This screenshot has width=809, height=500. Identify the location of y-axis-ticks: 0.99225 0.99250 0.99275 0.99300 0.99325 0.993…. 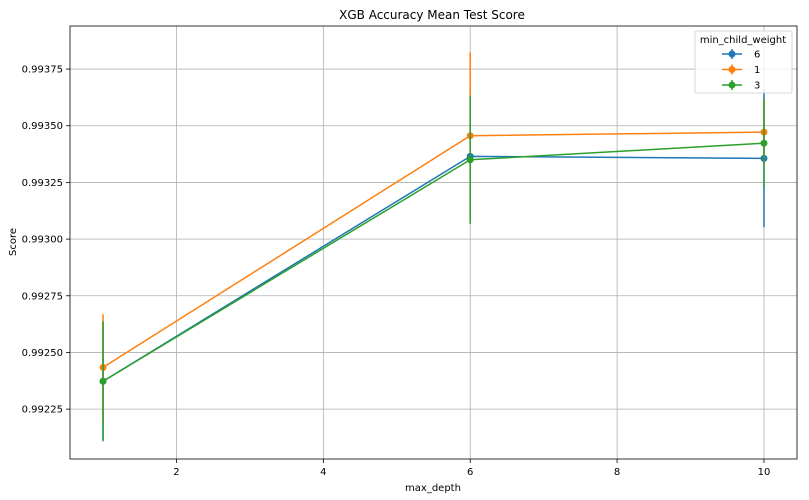
(46, 240).